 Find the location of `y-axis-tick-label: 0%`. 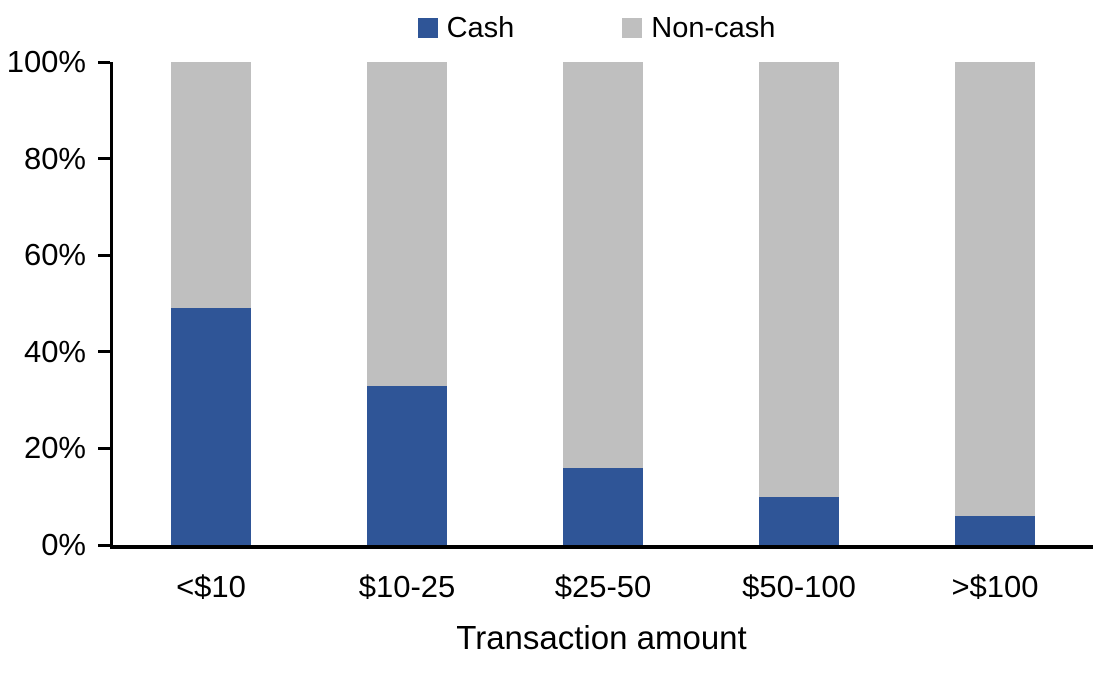

y-axis-tick-label: 0% is located at coordinates (63, 544).